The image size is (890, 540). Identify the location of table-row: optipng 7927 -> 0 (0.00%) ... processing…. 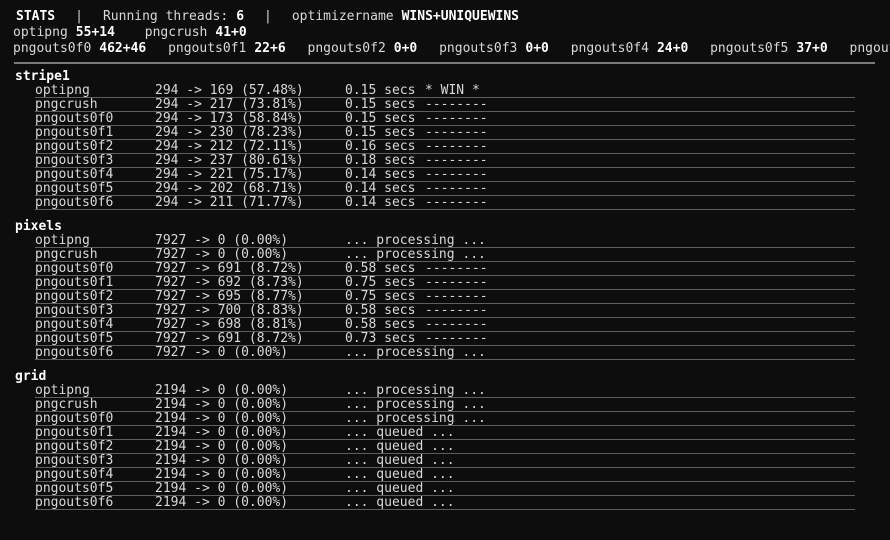
(445, 241).